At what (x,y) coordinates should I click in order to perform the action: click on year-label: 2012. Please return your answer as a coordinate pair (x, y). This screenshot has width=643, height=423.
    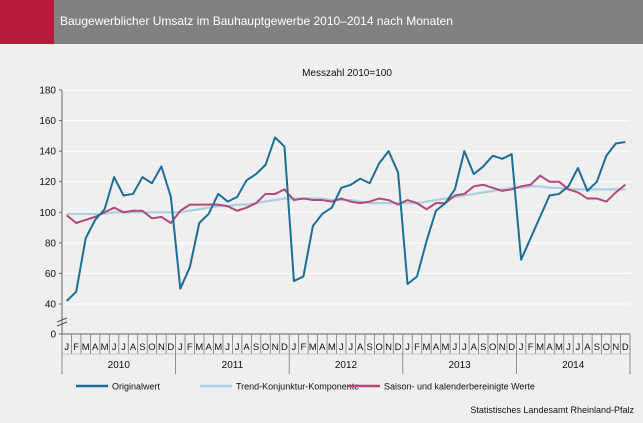
    Looking at the image, I should click on (346, 365).